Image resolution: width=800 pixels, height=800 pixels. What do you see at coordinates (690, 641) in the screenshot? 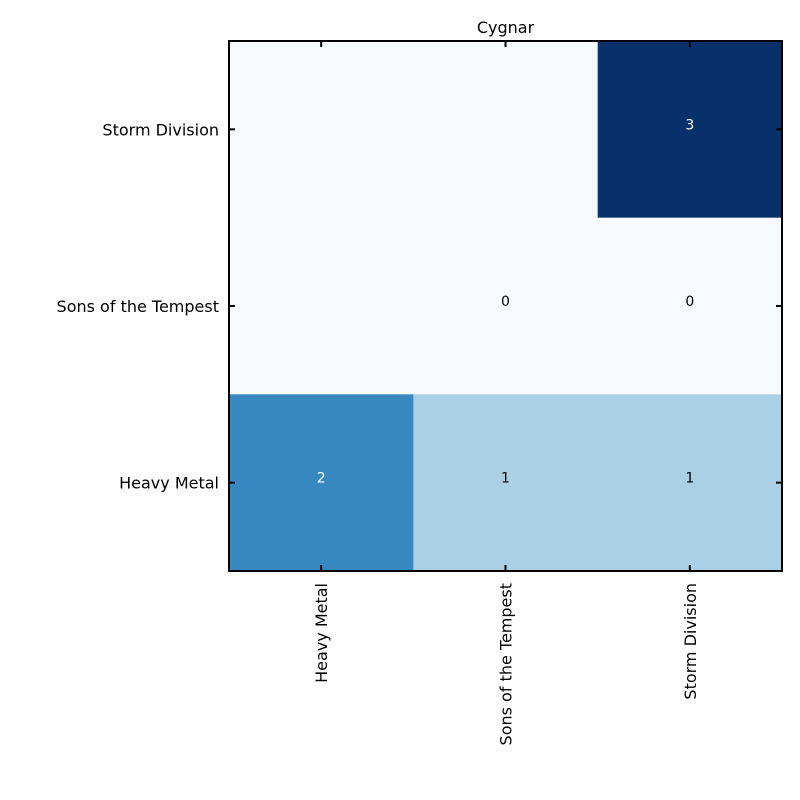
I see `x-tick-label: Storm Division` at bounding box center [690, 641].